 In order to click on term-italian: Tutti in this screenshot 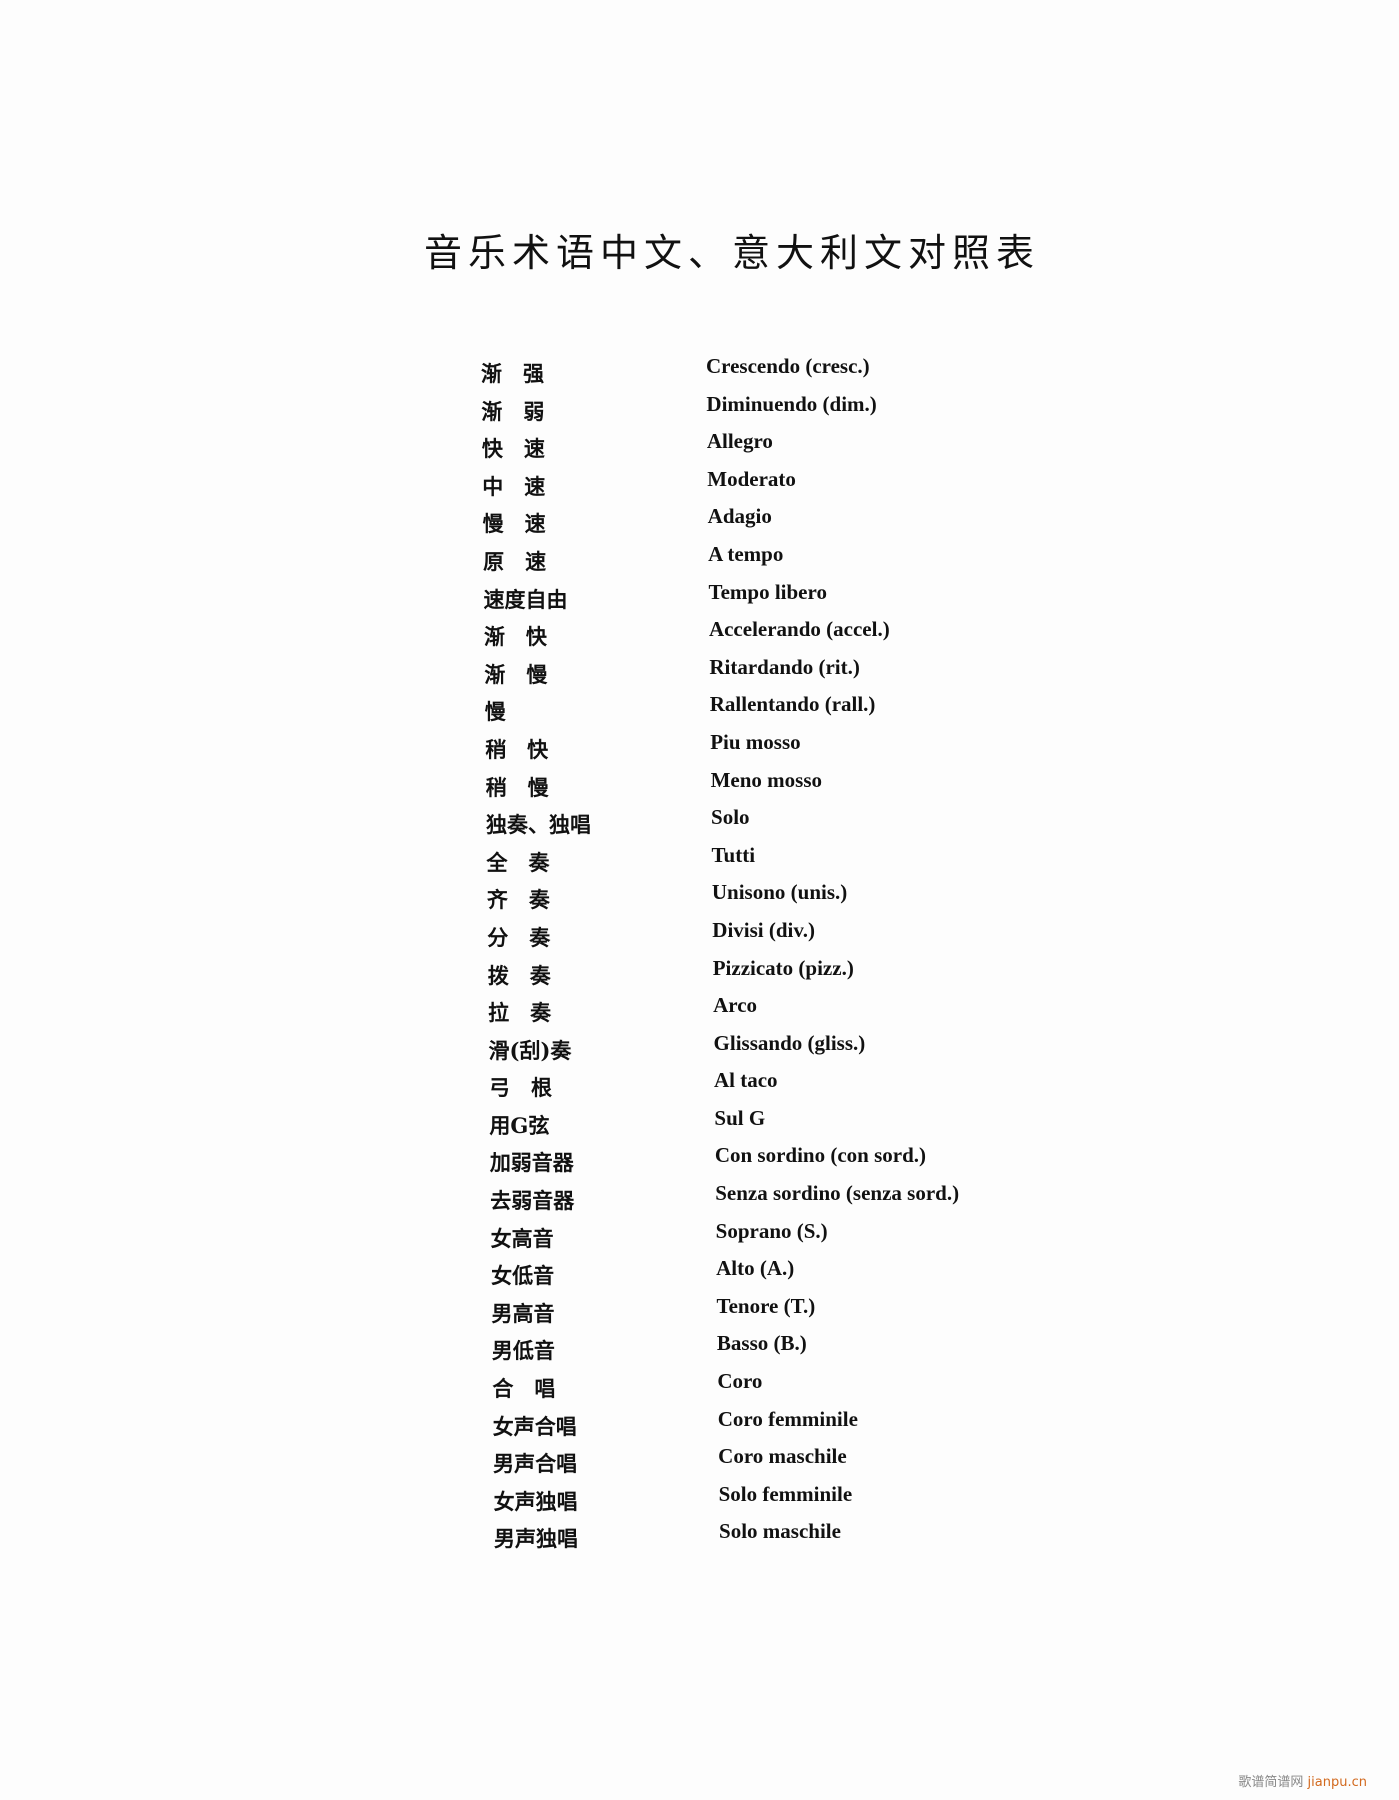, I will do `click(733, 854)`.